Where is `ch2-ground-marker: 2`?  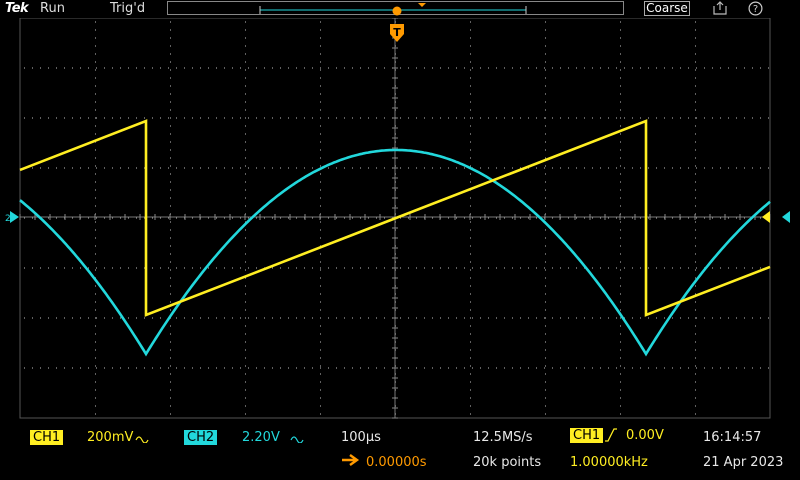 ch2-ground-marker: 2 is located at coordinates (12, 217).